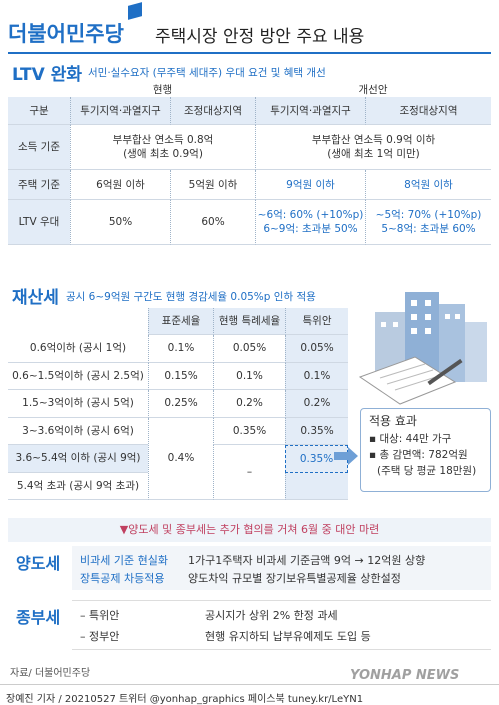 Image resolution: width=499 pixels, height=705 pixels. I want to click on row-label: 5.4억 초과 (공시 9억 초과), so click(78, 486).